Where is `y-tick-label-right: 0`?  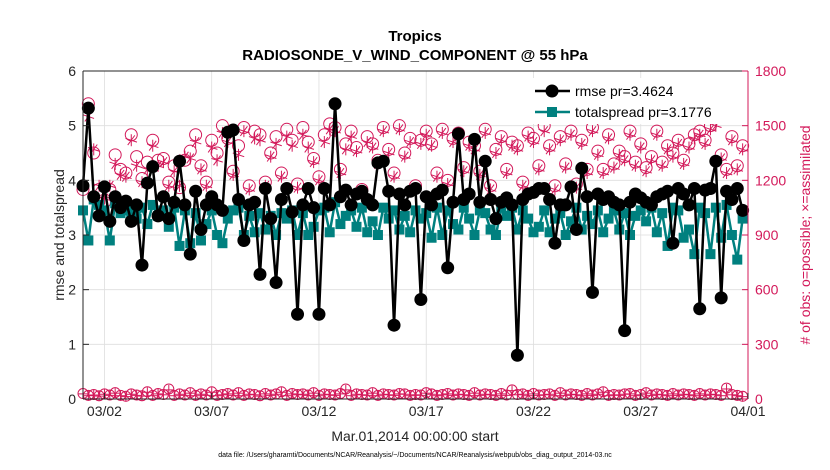
y-tick-label-right: 0 is located at coordinates (759, 399).